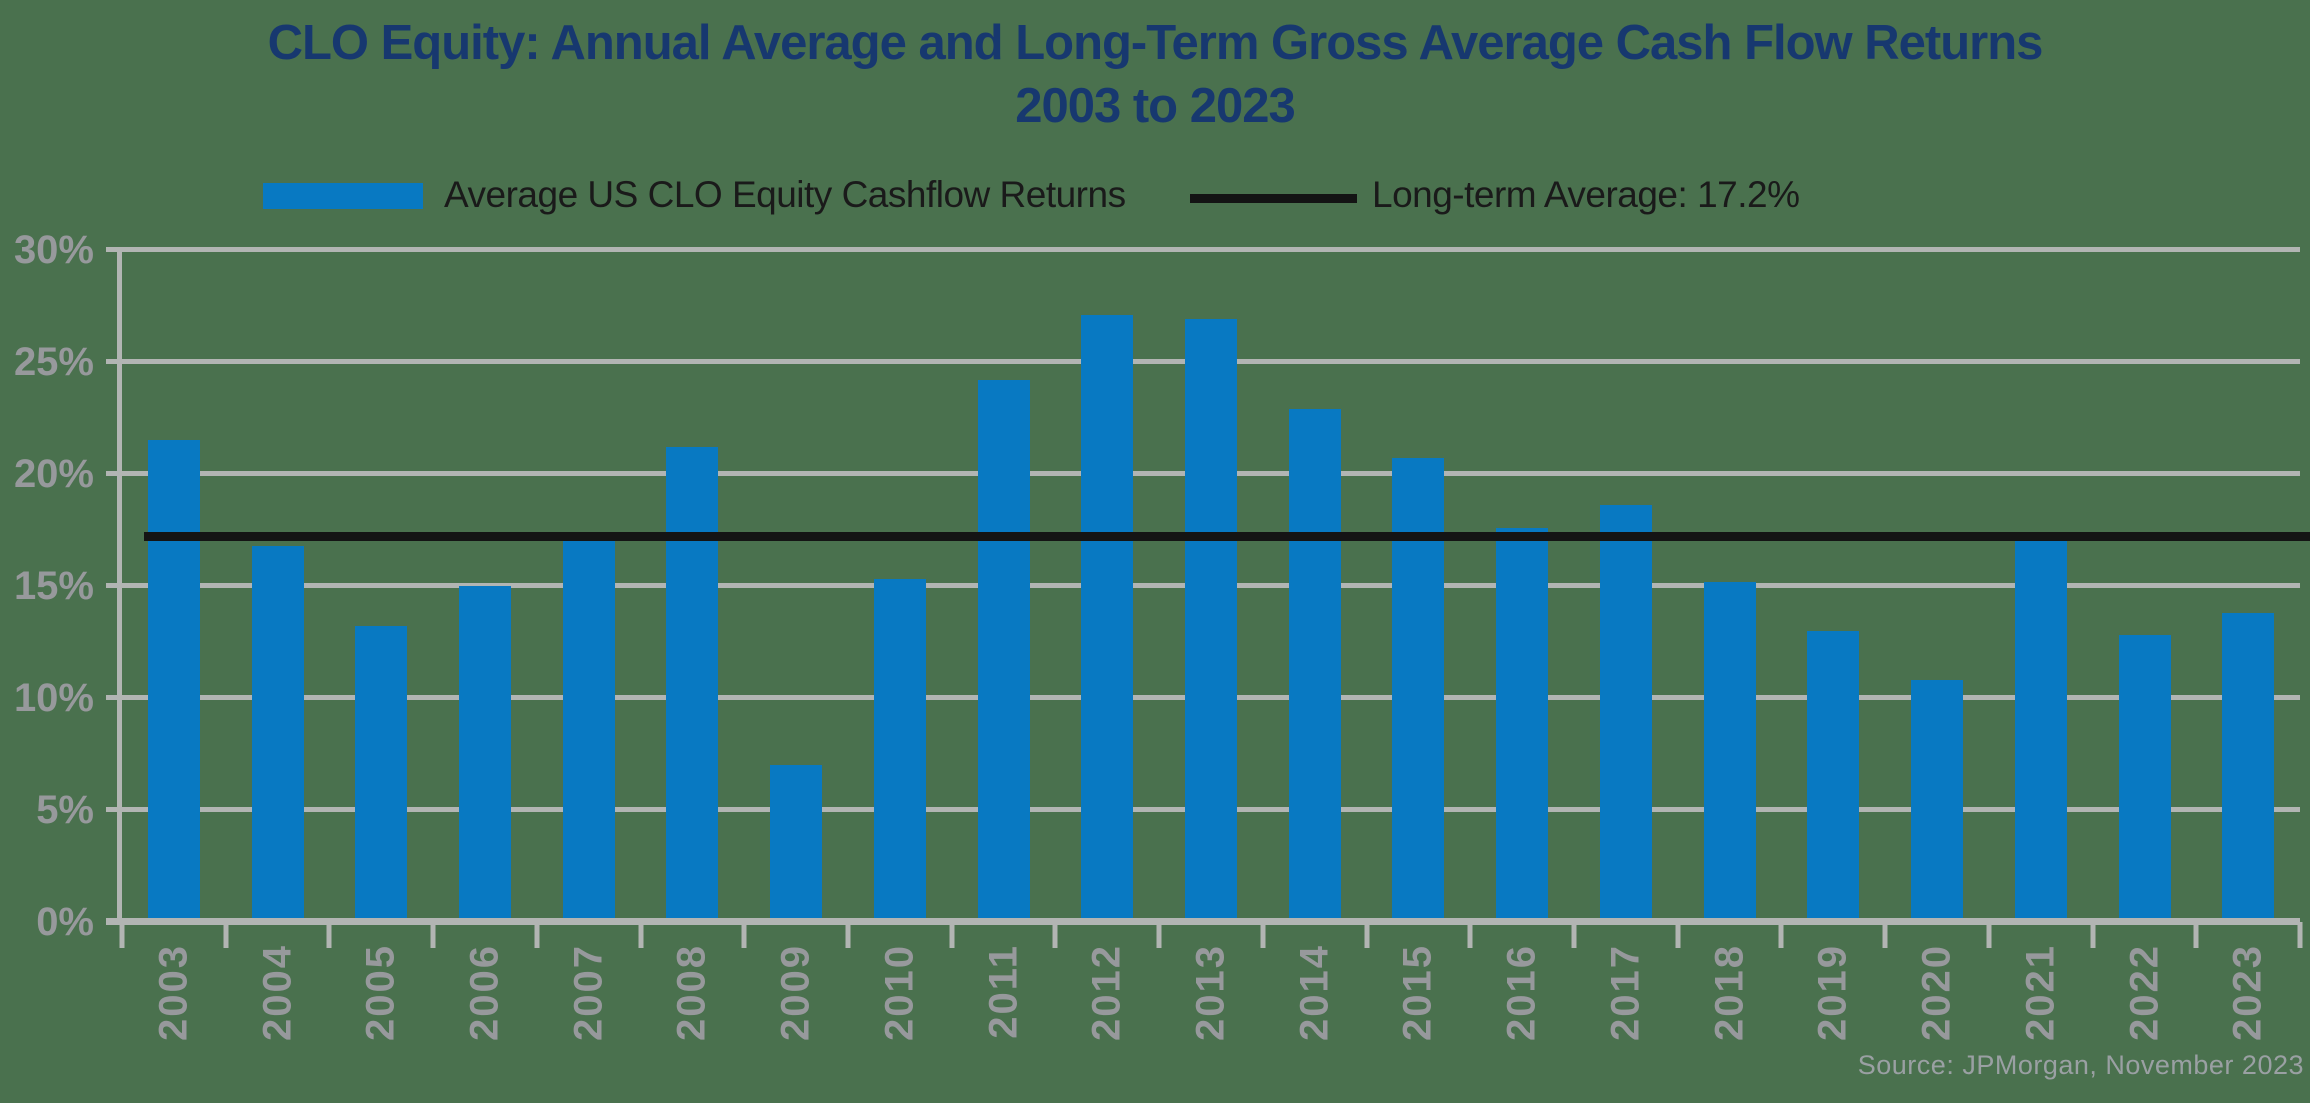 This screenshot has width=2310, height=1103. Describe the element at coordinates (1227, 537) in the screenshot. I see `long-term-average-line` at that location.